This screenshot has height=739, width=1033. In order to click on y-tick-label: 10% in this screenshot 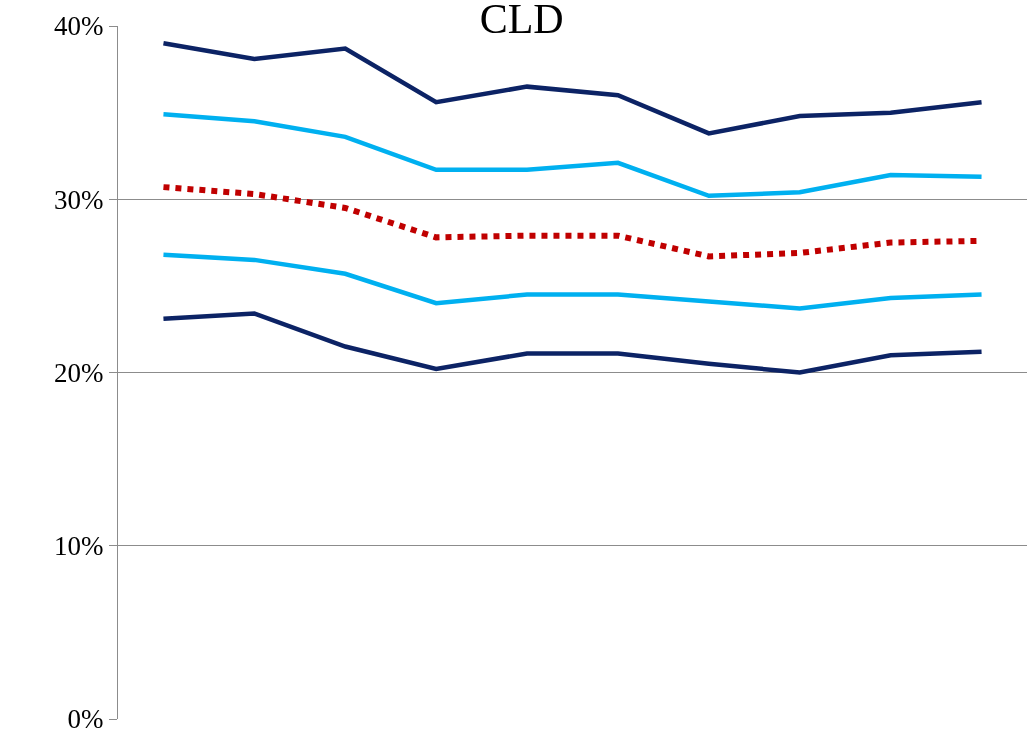, I will do `click(78, 546)`.